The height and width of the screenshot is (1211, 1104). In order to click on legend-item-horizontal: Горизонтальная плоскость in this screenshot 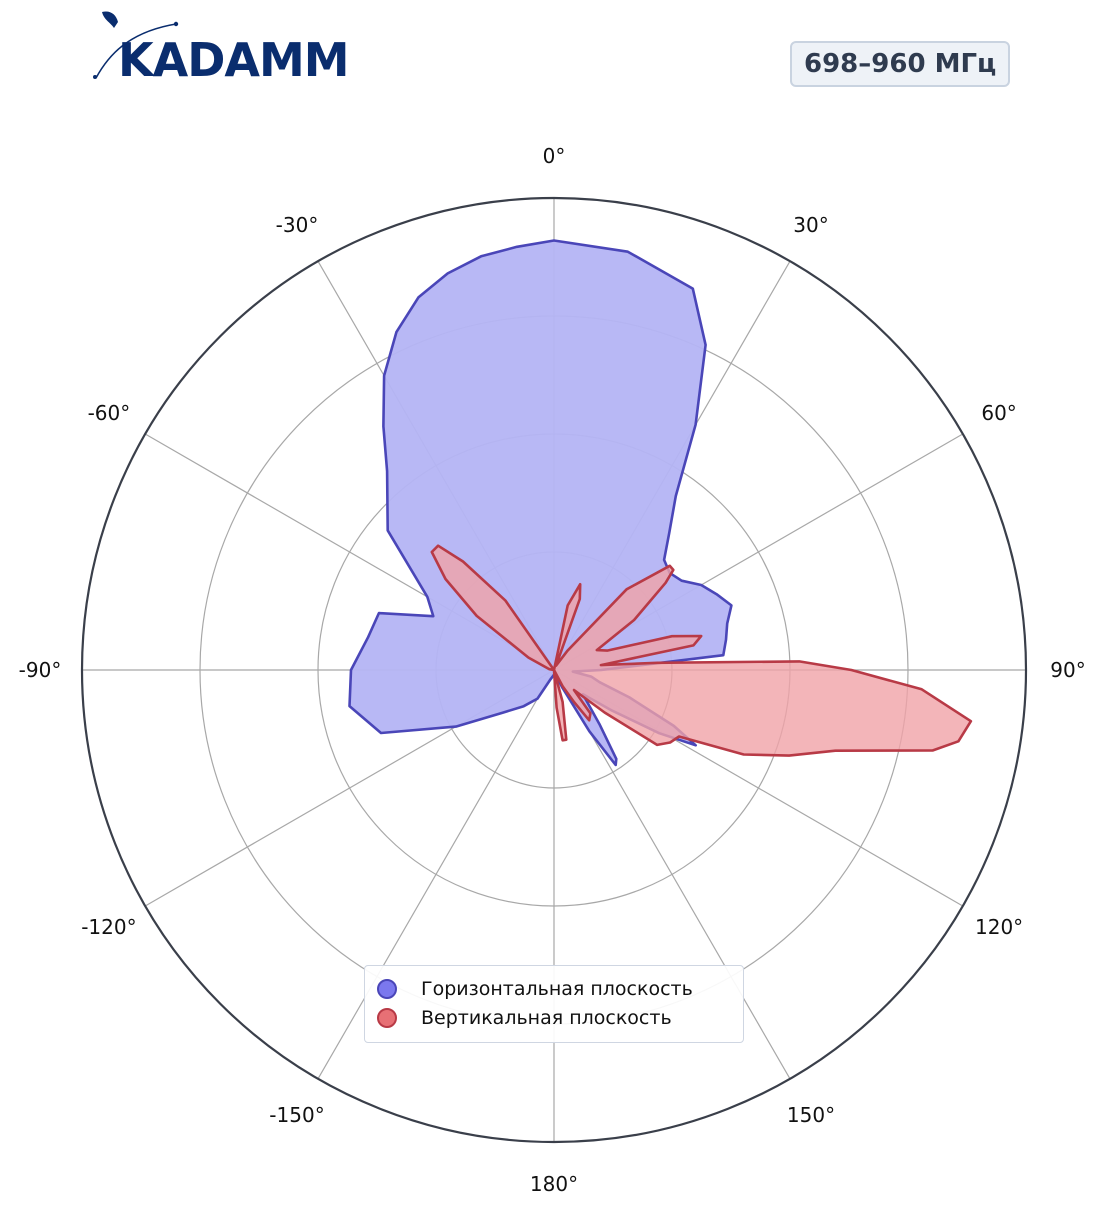, I will do `click(554, 988)`.